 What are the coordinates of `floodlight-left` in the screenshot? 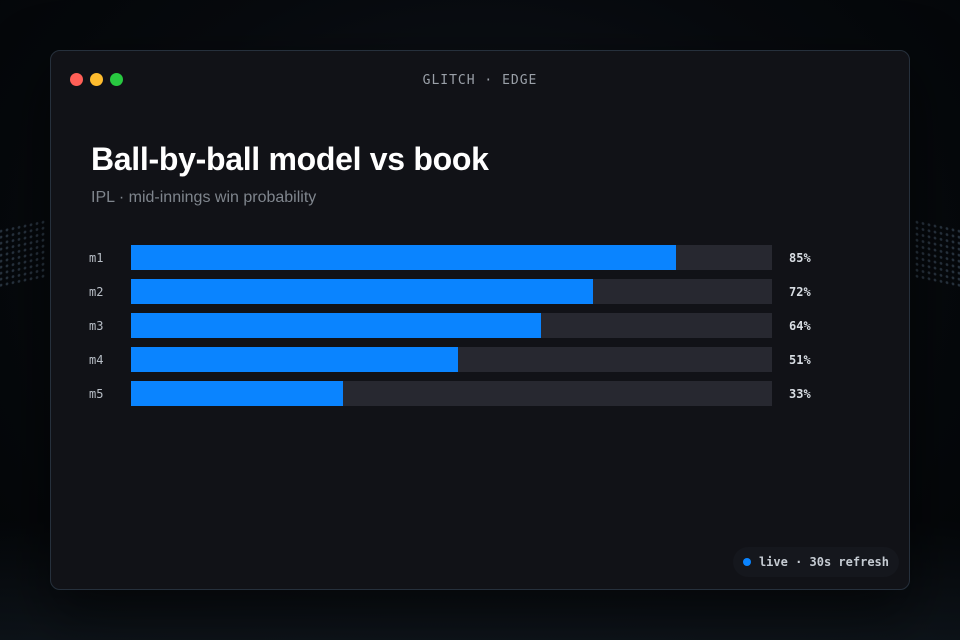 It's located at (23, 255).